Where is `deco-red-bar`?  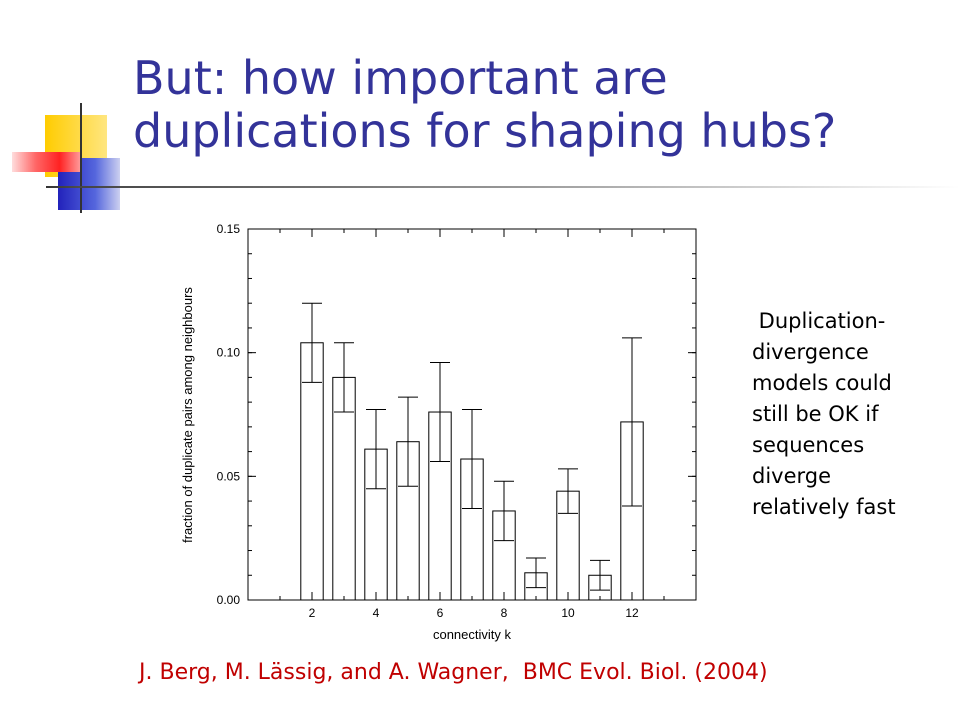 deco-red-bar is located at coordinates (46, 162).